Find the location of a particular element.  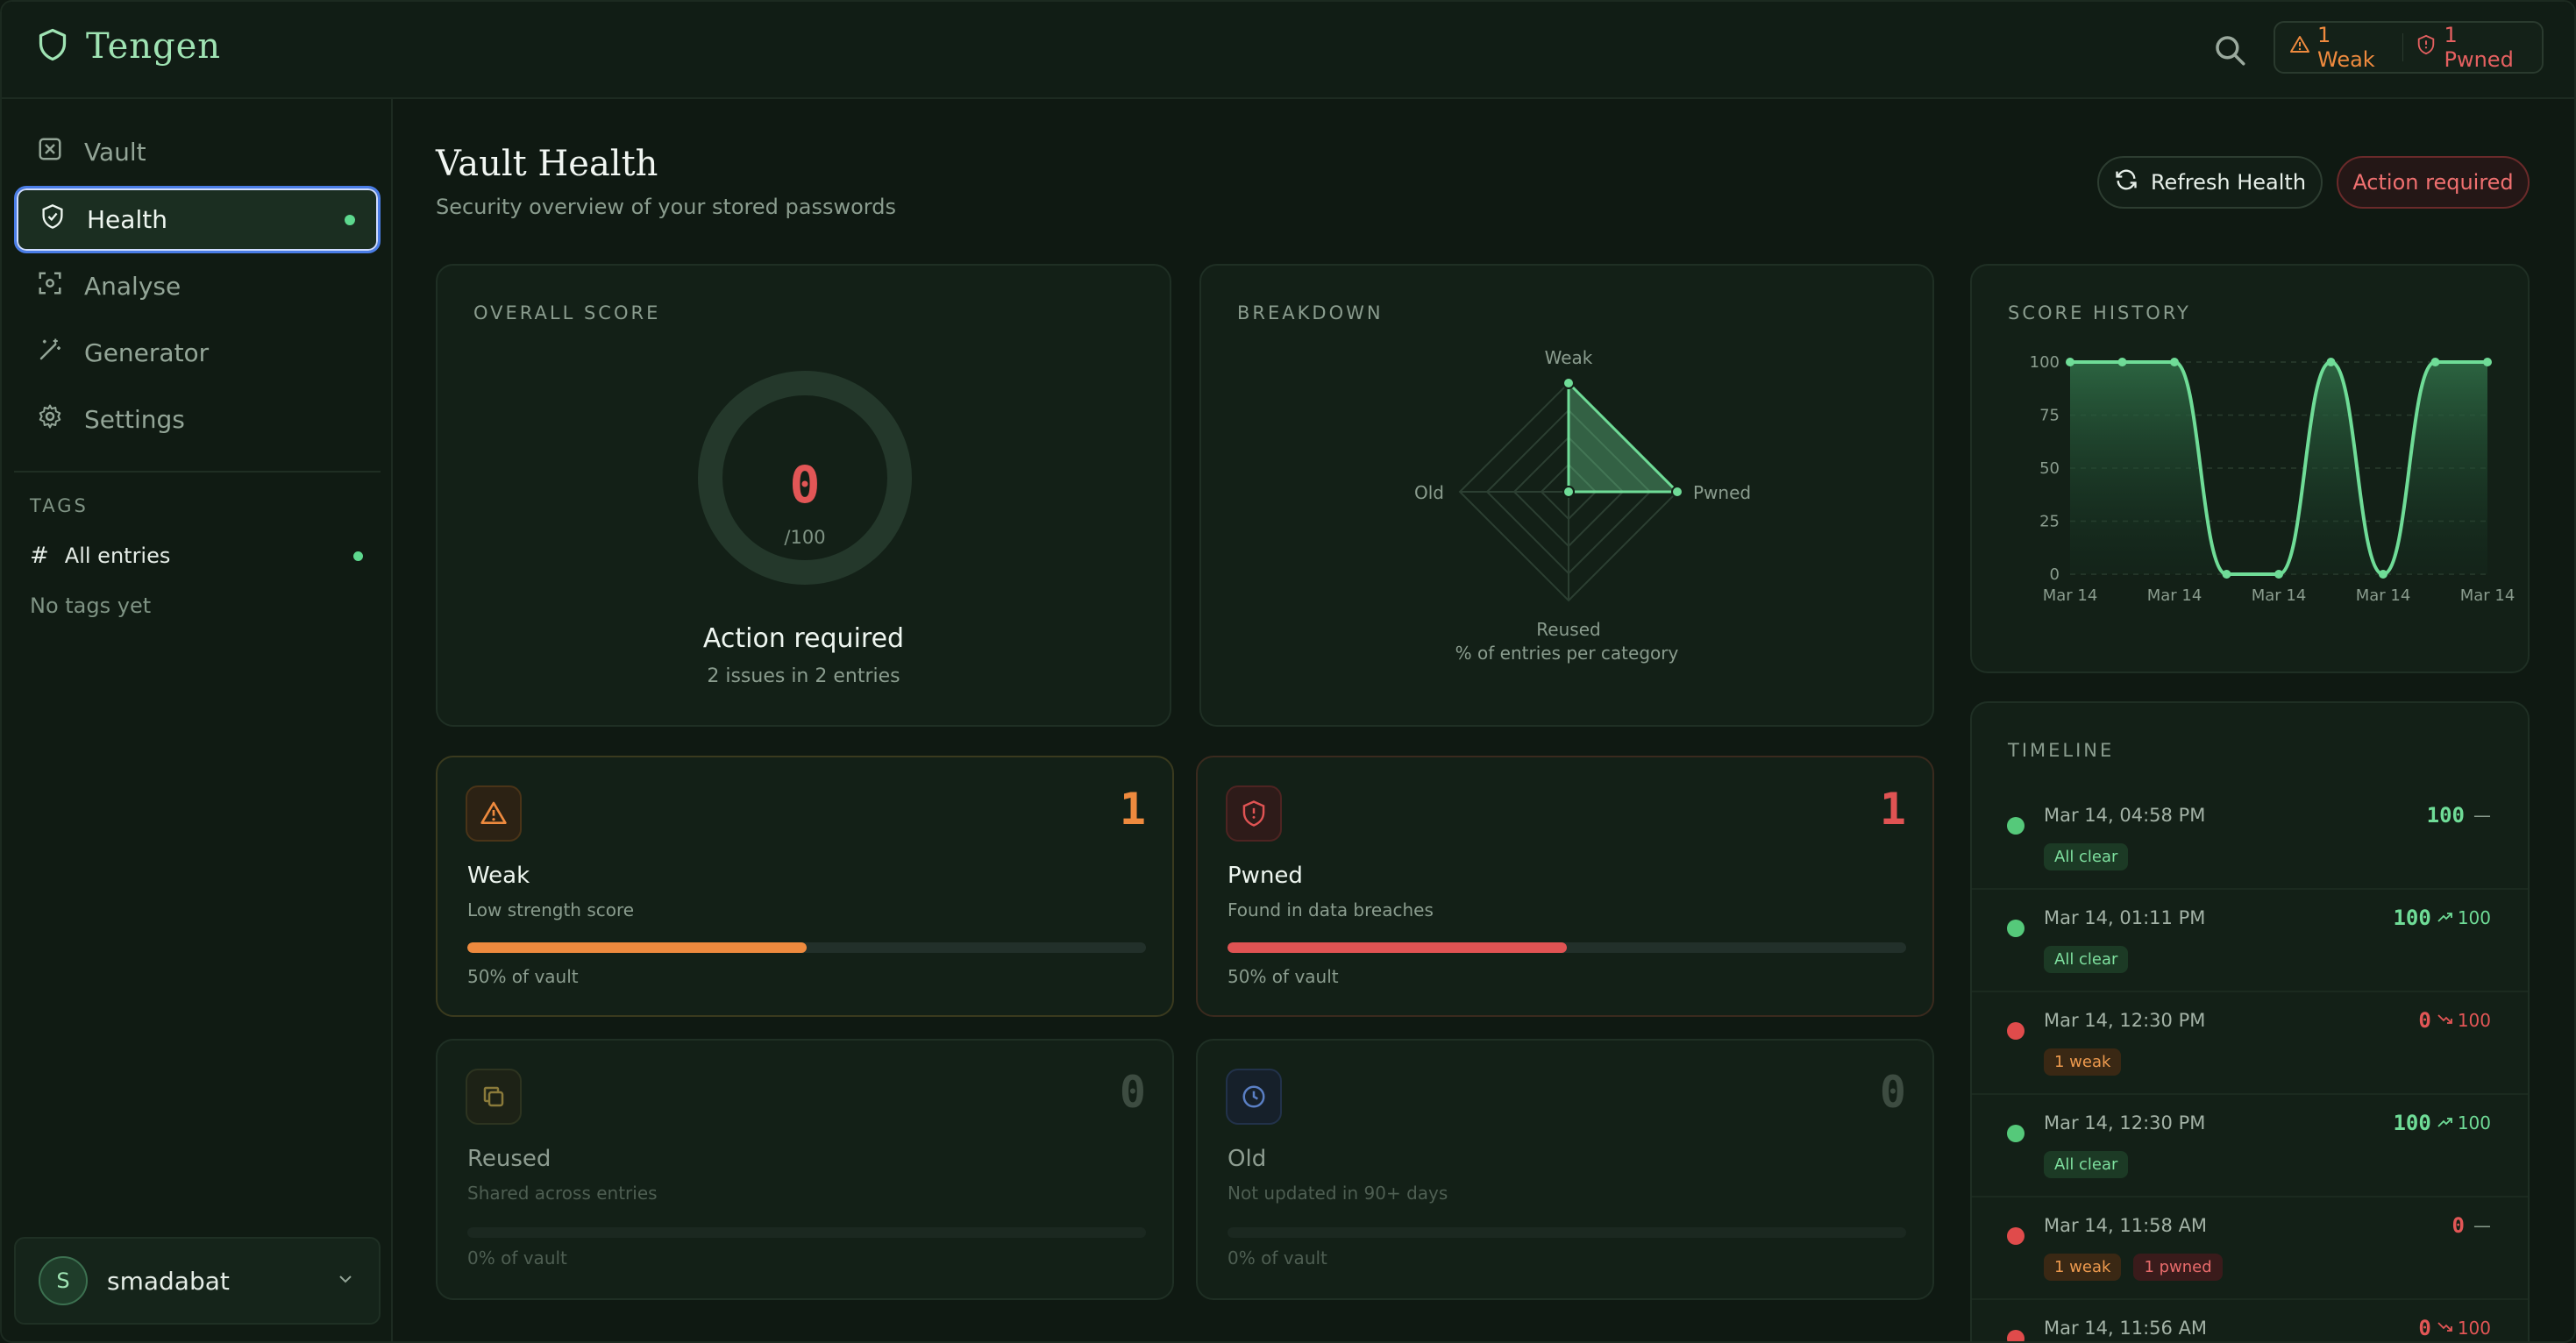

timeline-item: Mar 14, 12:30 PM 0 100 1 weak is located at coordinates (2250, 1043).